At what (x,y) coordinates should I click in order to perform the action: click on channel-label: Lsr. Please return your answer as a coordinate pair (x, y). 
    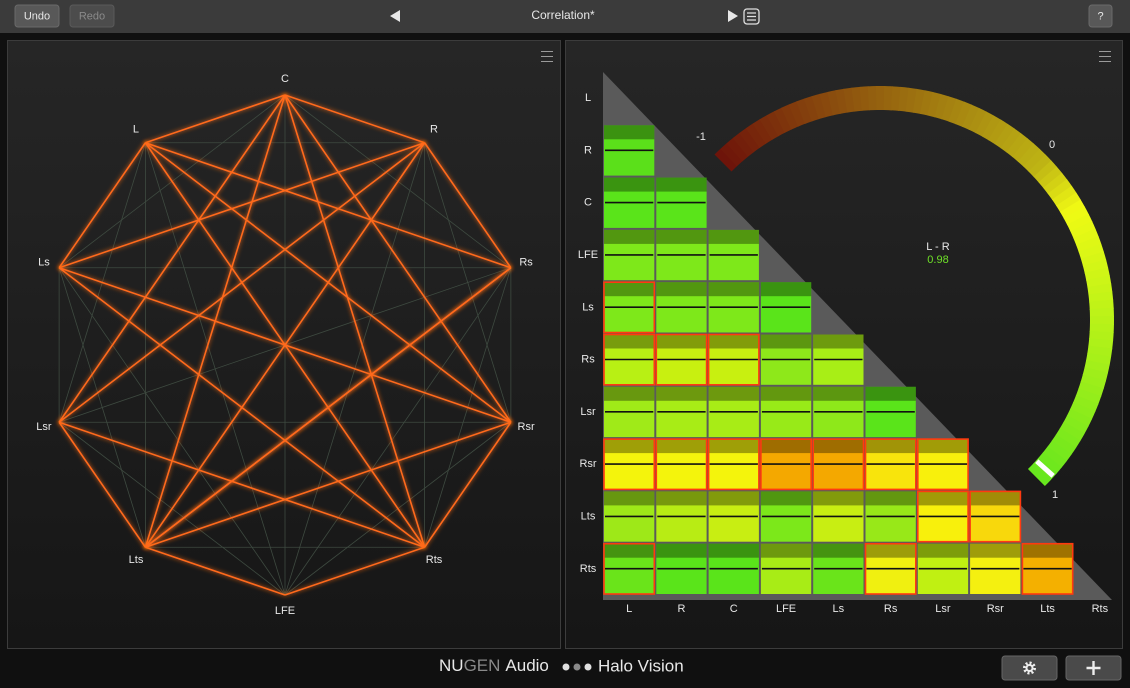
    Looking at the image, I should click on (44, 427).